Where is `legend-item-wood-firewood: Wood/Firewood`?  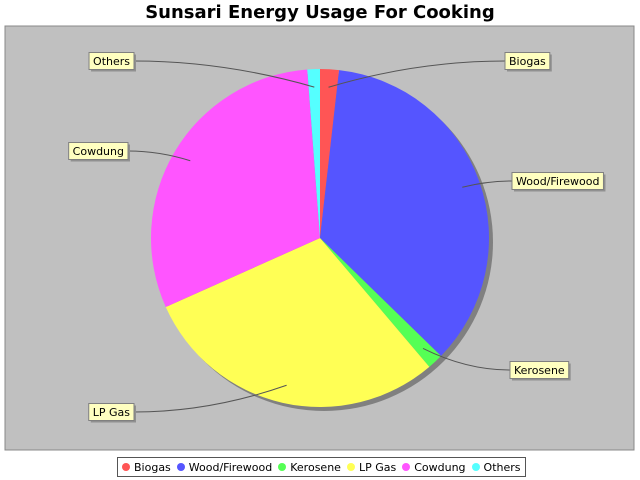 legend-item-wood-firewood: Wood/Firewood is located at coordinates (224, 467).